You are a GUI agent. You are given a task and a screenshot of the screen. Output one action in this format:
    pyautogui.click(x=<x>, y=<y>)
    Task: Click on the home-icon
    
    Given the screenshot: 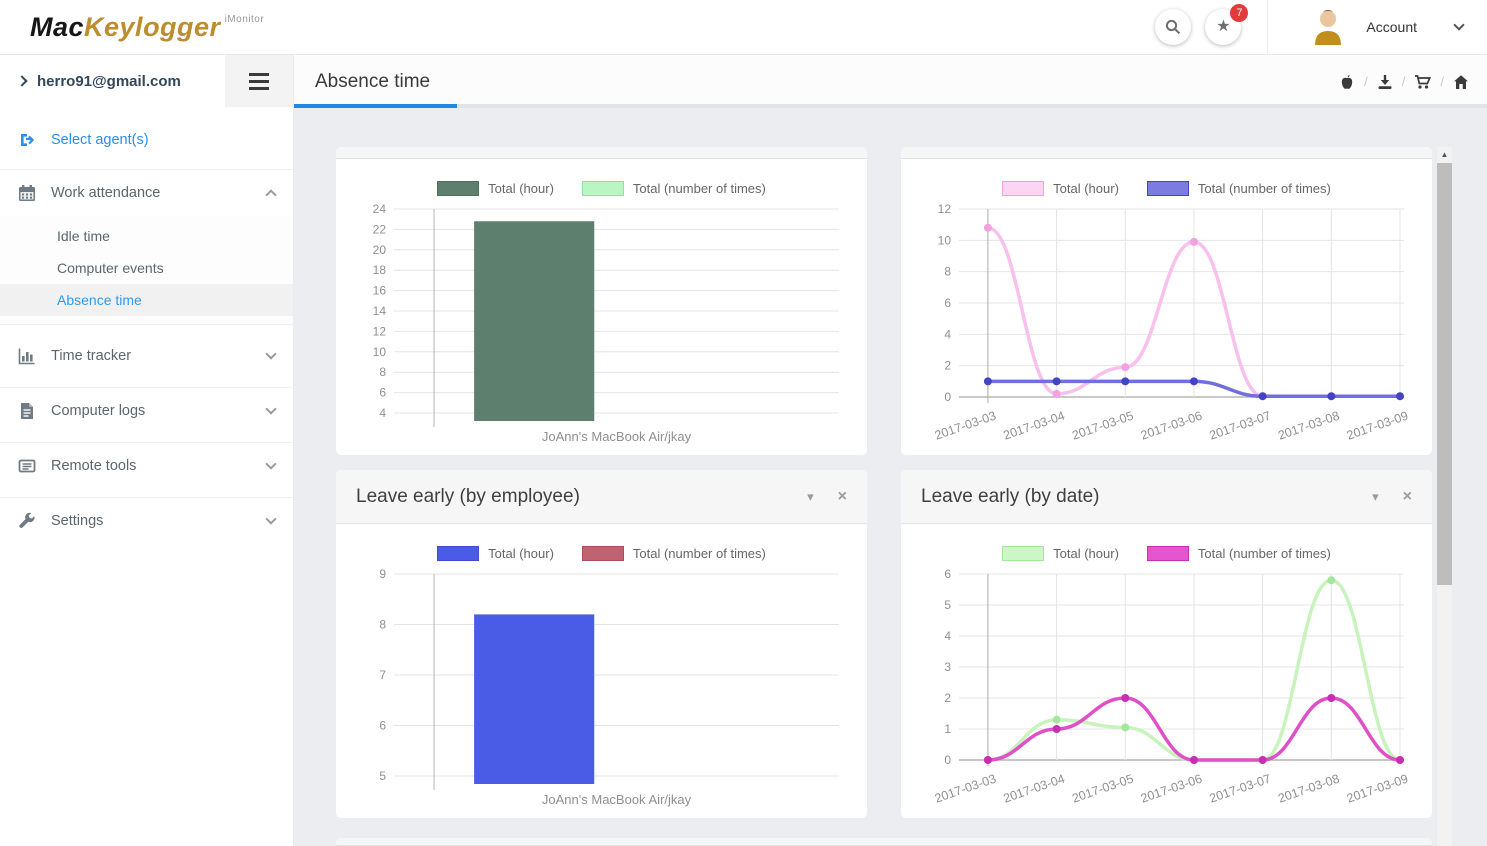 What is the action you would take?
    pyautogui.click(x=1461, y=82)
    